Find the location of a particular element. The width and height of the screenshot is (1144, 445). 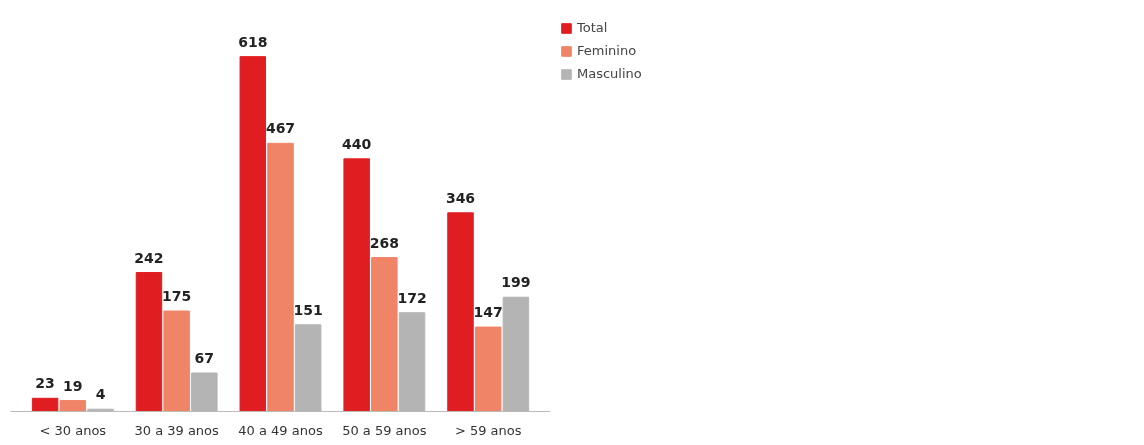

x-tick-label: 50 a 59 anos is located at coordinates (384, 430).